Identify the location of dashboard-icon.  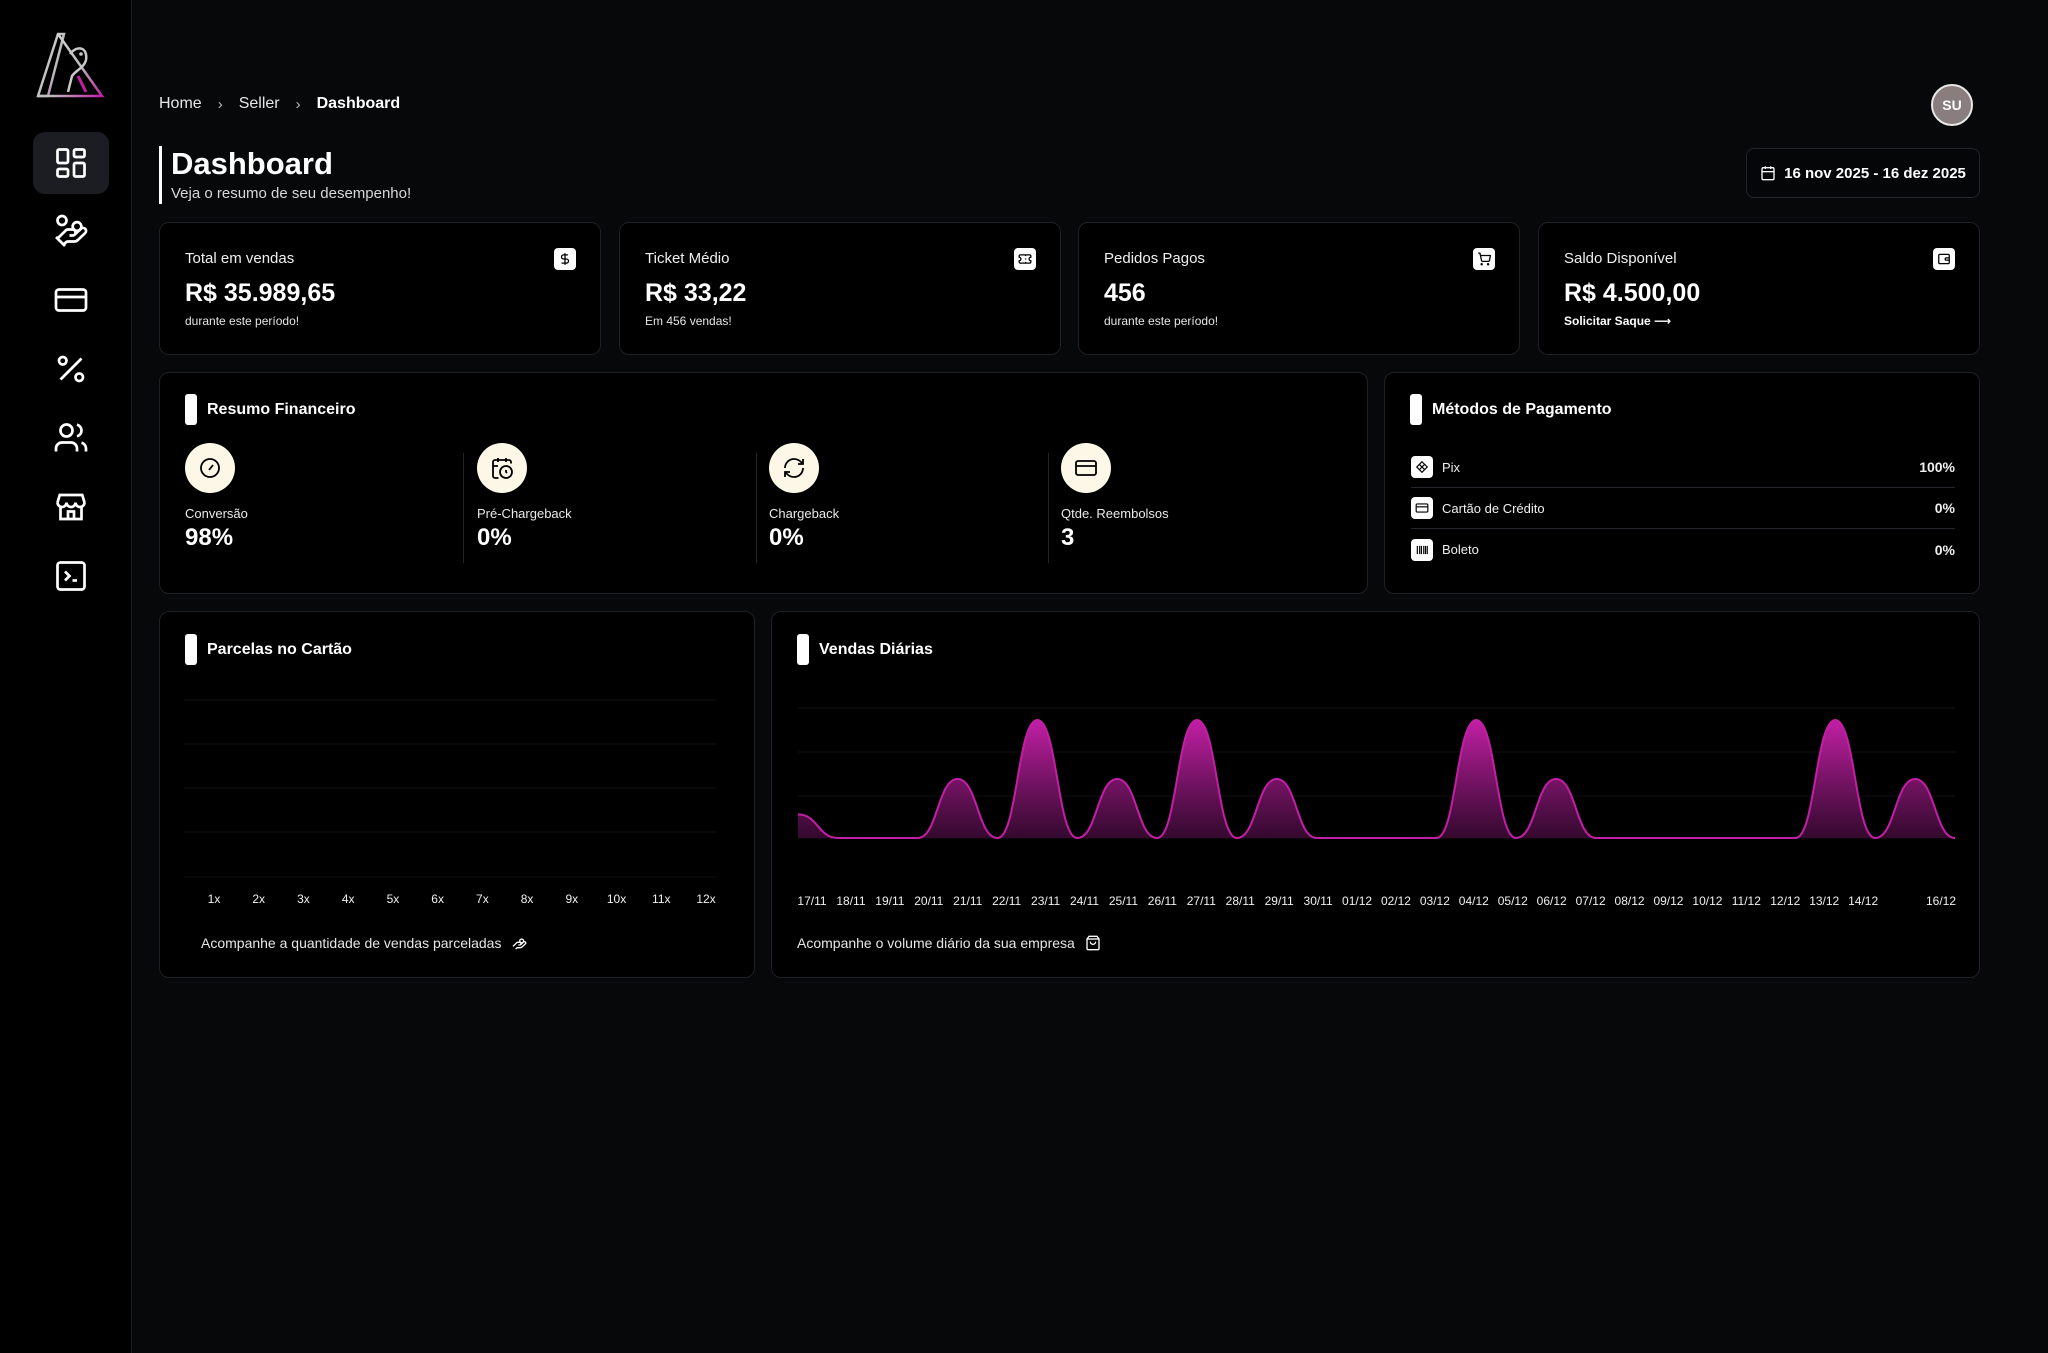
(71, 163).